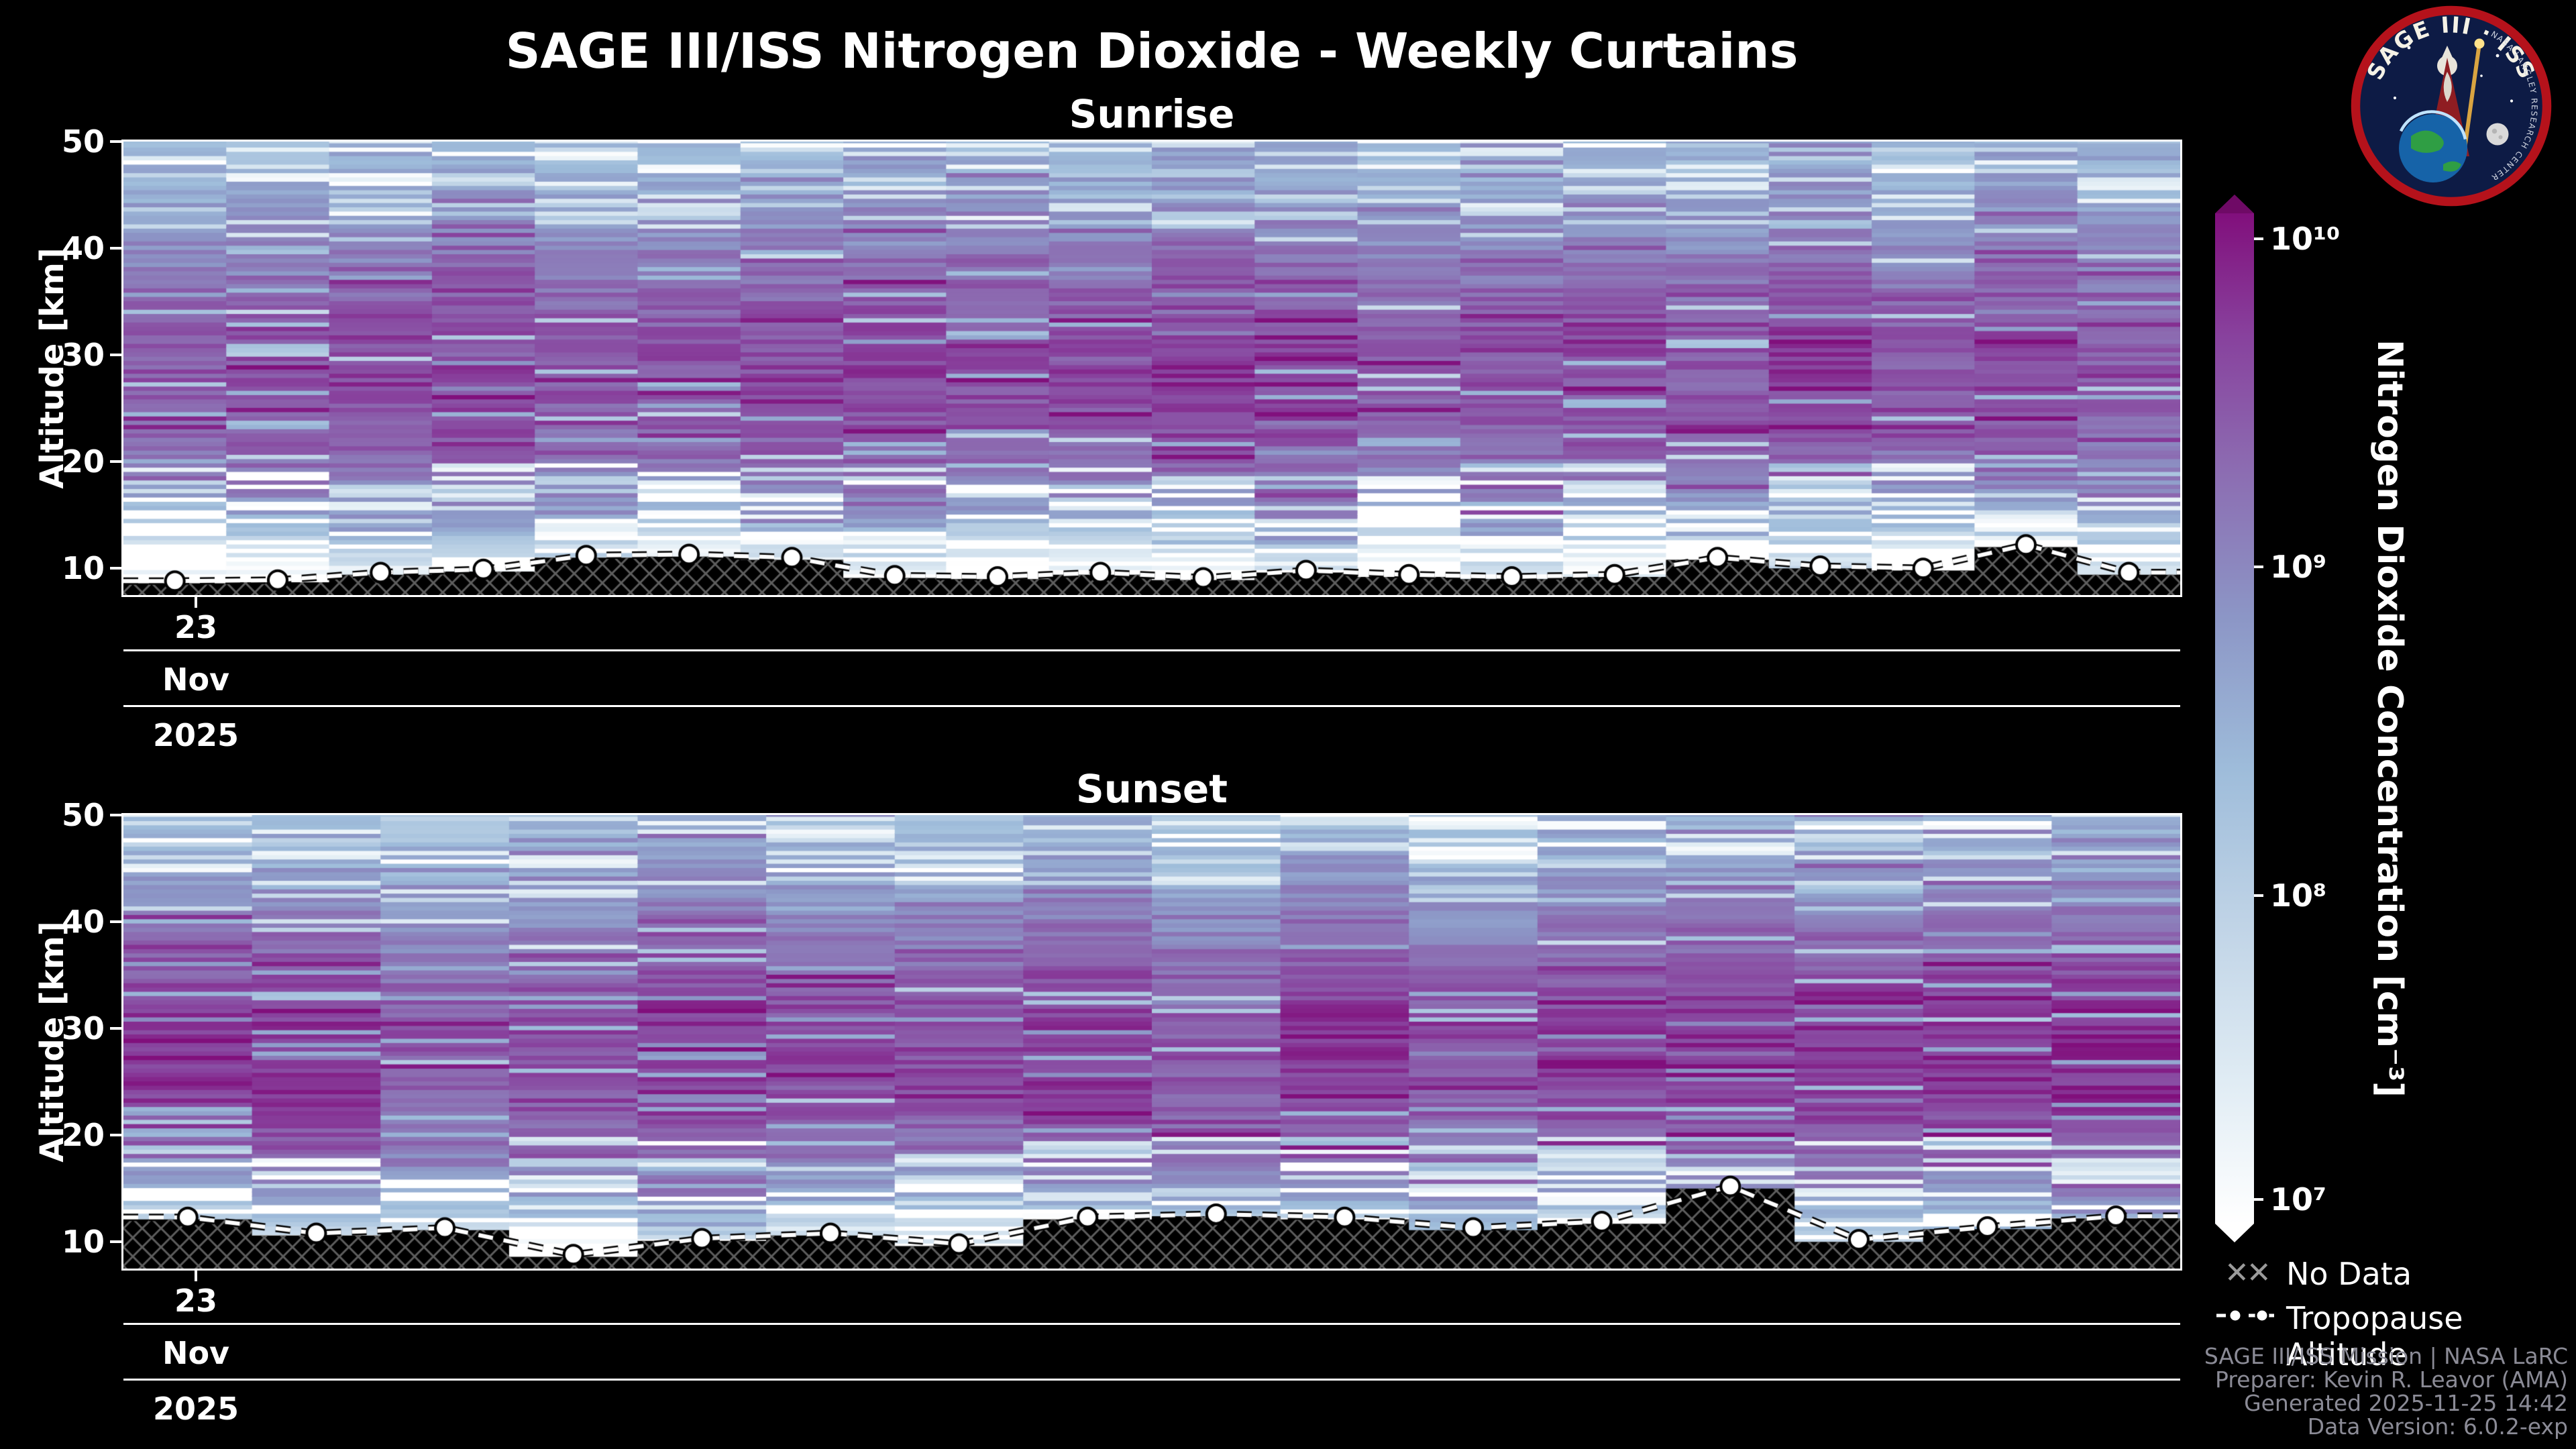 The width and height of the screenshot is (2576, 1449). What do you see at coordinates (2406, 1403) in the screenshot?
I see `footer-generated-line: Generated 2025-11-25 14:42` at bounding box center [2406, 1403].